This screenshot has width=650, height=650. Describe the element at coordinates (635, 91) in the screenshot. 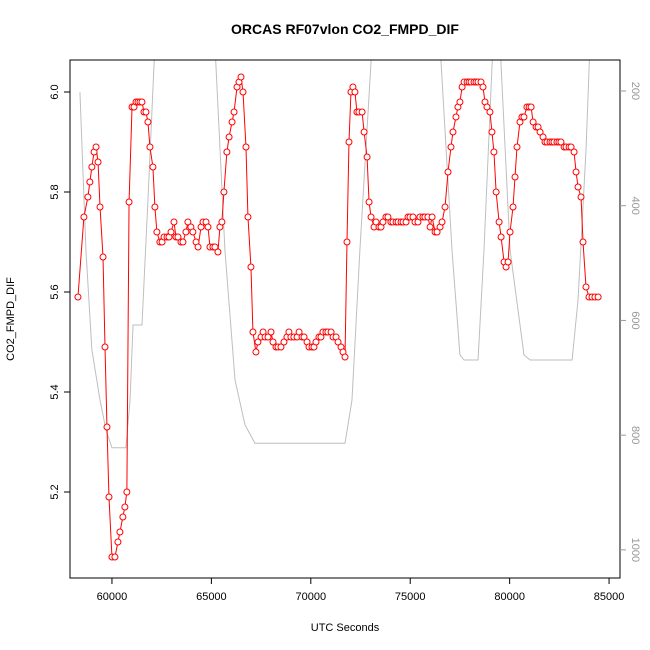

I see `y2-tick-label: 200` at that location.